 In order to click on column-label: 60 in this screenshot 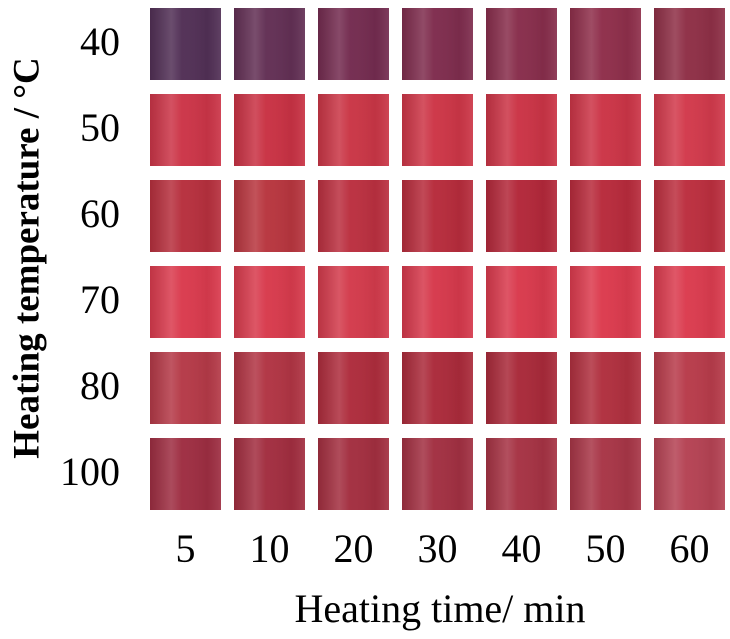, I will do `click(690, 548)`.